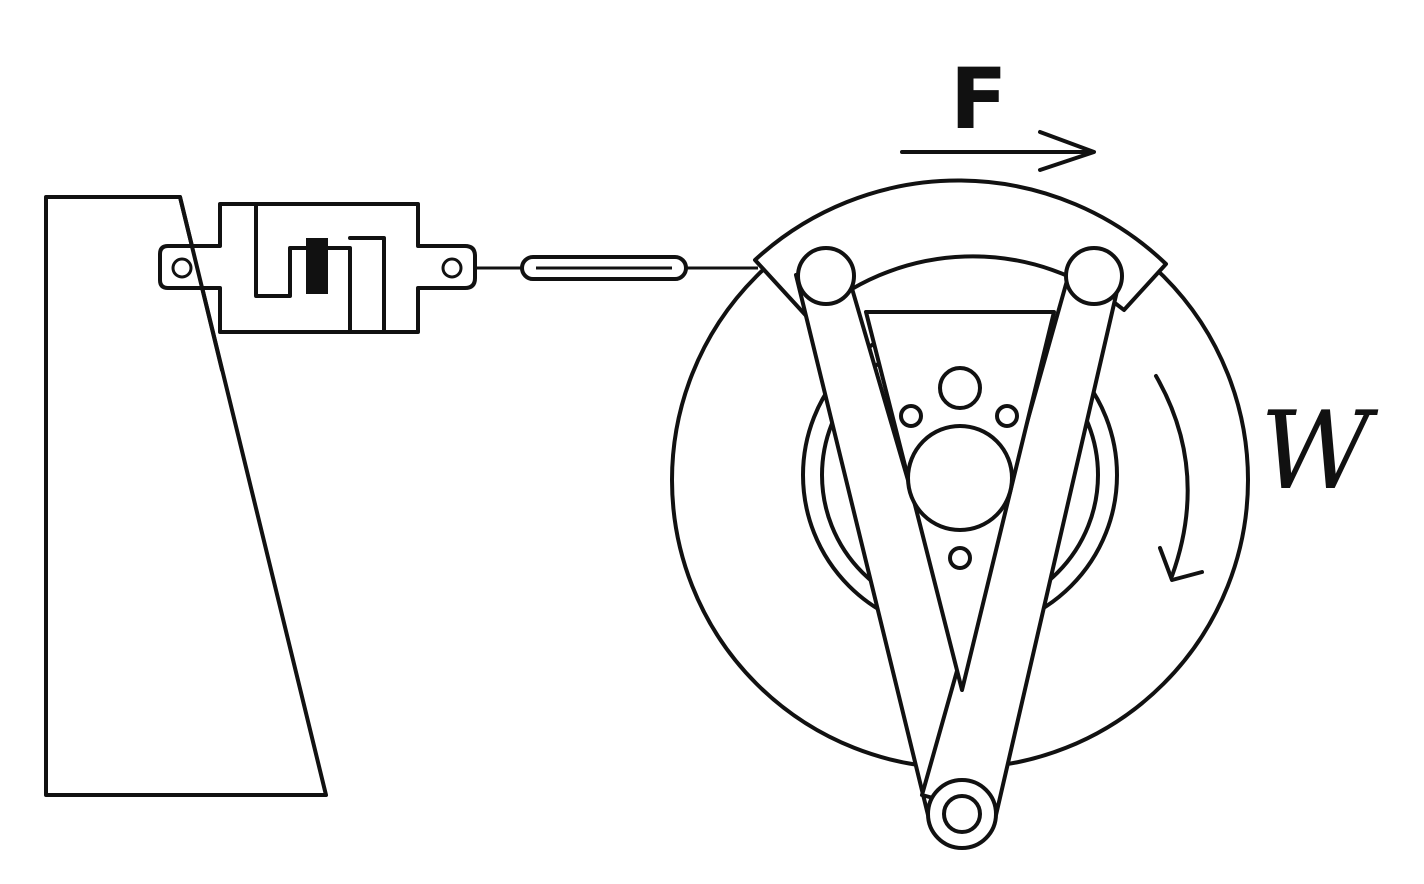 This screenshot has height=884, width=1424. What do you see at coordinates (960, 250) in the screenshot?
I see `brake-shoe` at bounding box center [960, 250].